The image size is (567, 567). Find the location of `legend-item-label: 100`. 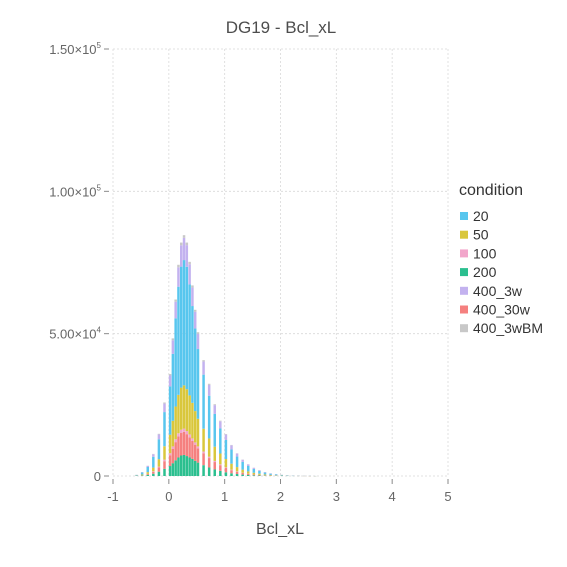

legend-item-label: 100 is located at coordinates (485, 253).